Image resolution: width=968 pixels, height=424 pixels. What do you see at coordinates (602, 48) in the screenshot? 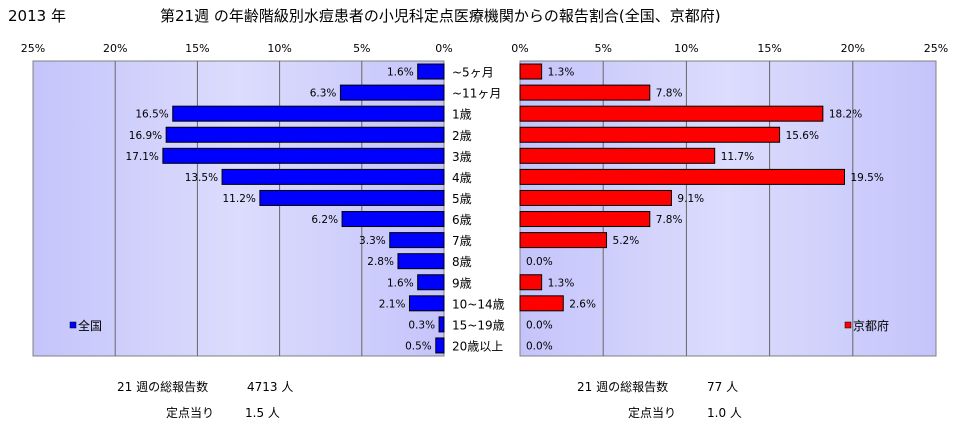
I see `right-tick-label: 5%` at bounding box center [602, 48].